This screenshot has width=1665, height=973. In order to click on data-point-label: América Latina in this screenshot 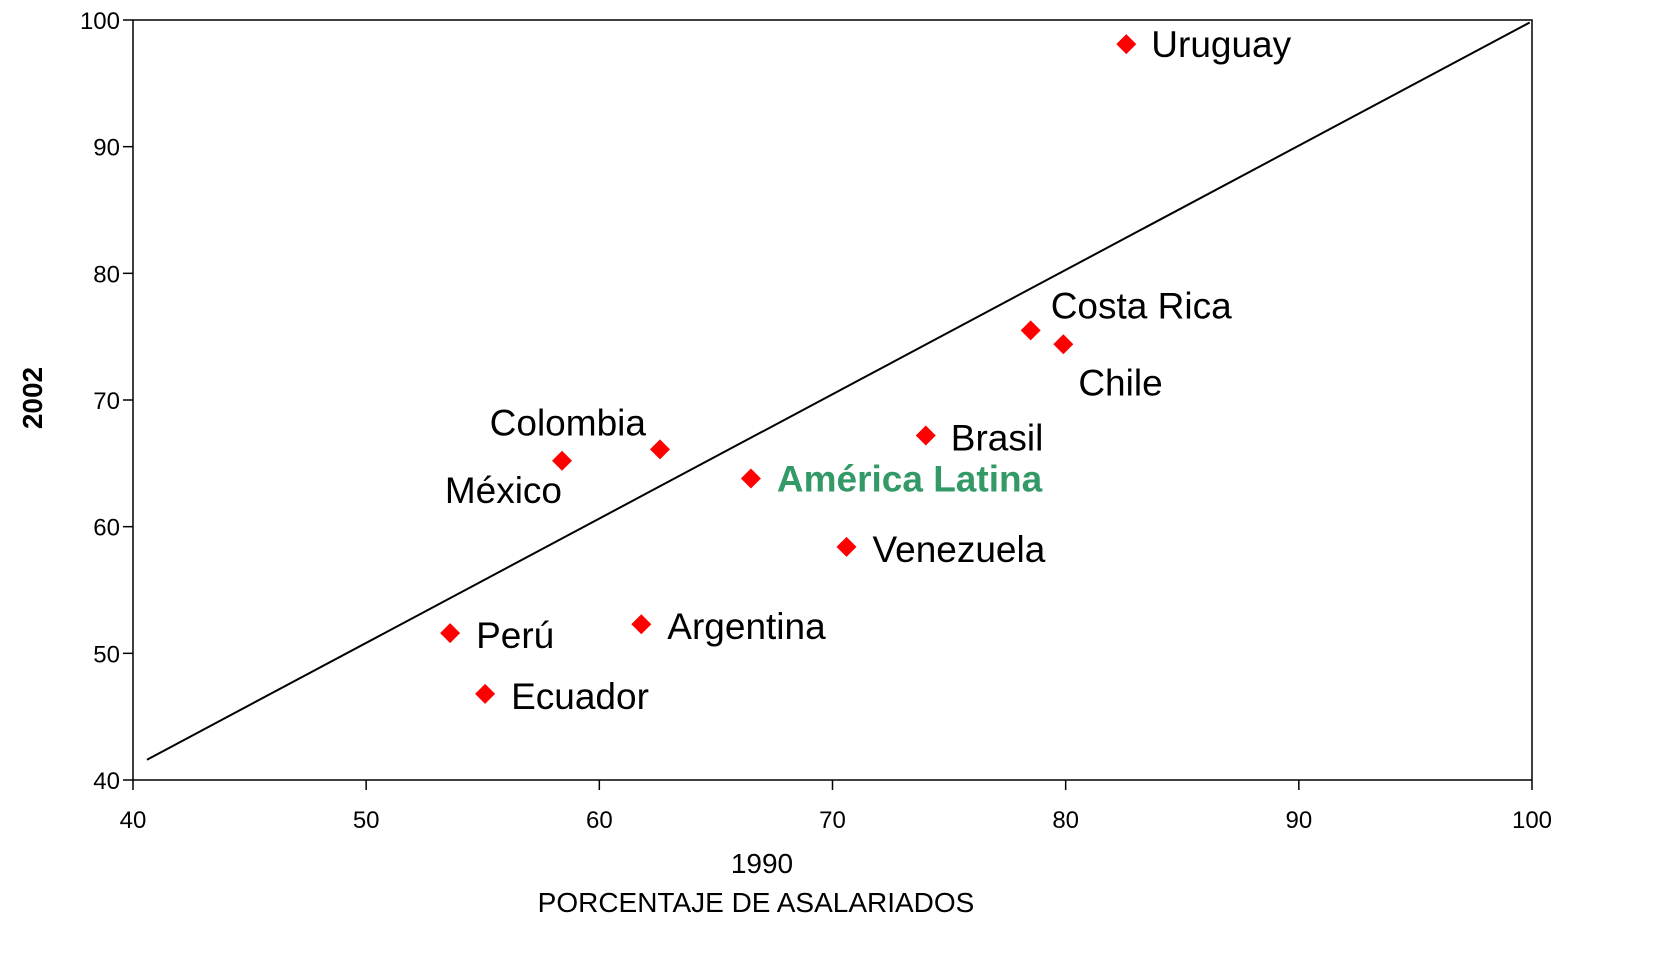, I will do `click(910, 479)`.